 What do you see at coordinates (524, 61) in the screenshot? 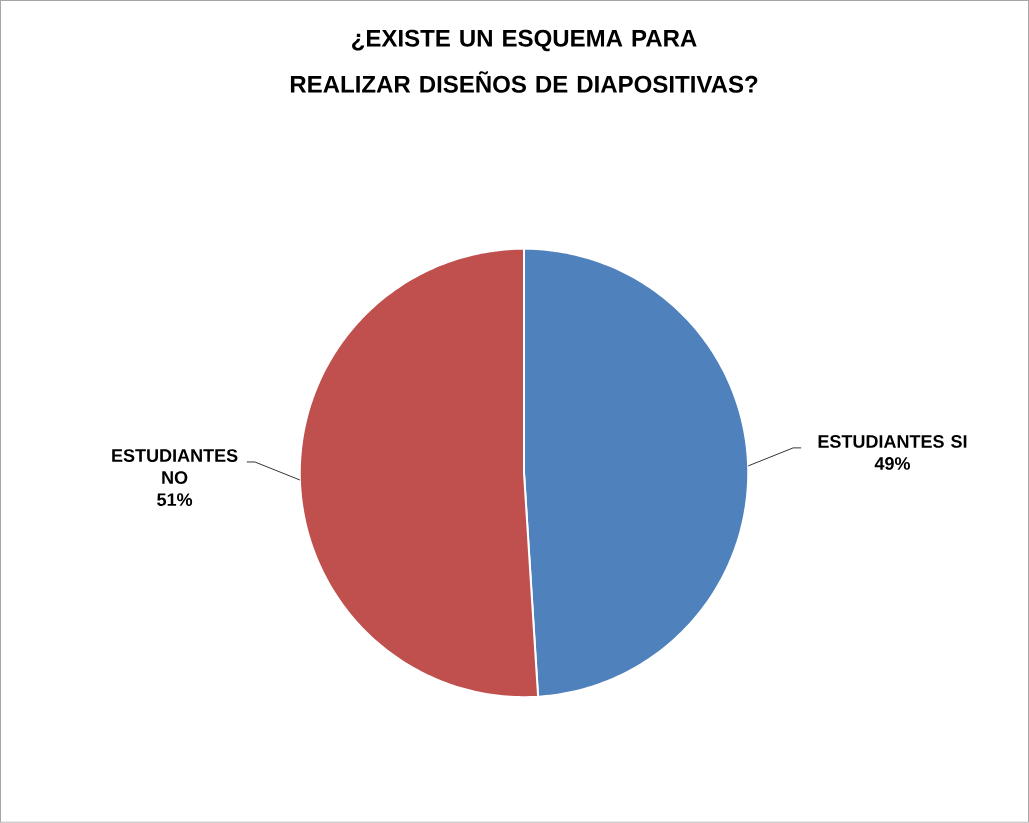
I see `chart-title: ¿EXISTE UN ESQUEMA PARA REALIZAR DISEÑOS DE DIAPOSITIVAS?` at bounding box center [524, 61].